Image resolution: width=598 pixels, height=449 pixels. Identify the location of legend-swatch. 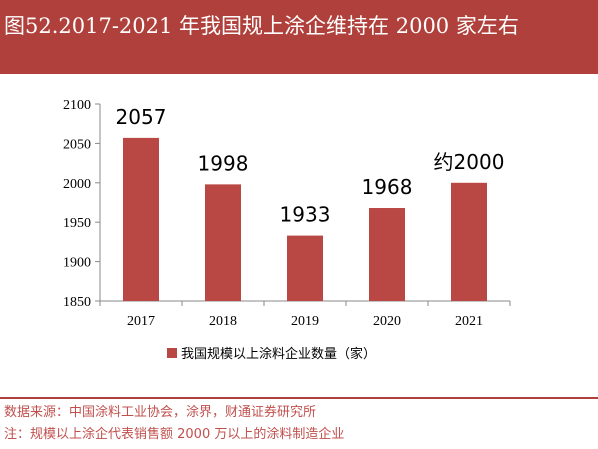
(172, 353).